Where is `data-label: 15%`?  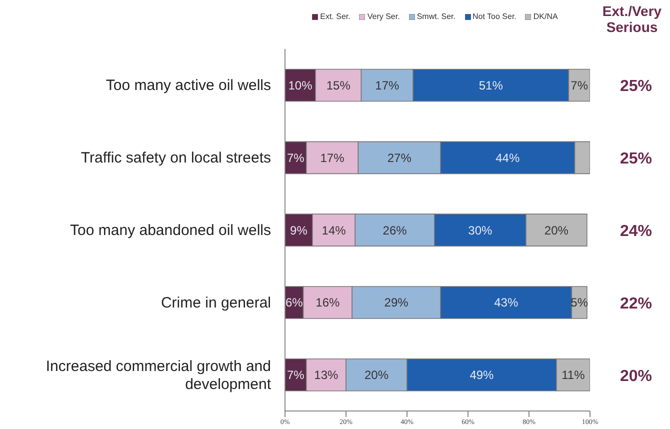
data-label: 15% is located at coordinates (338, 85).